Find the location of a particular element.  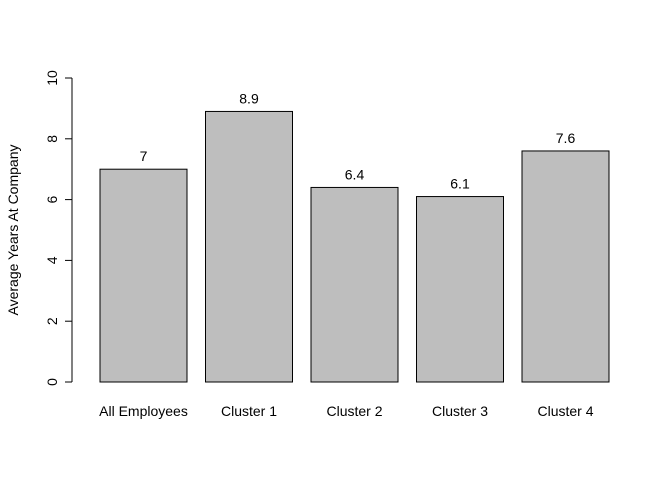

bar-value-label: 6.4 is located at coordinates (355, 174).